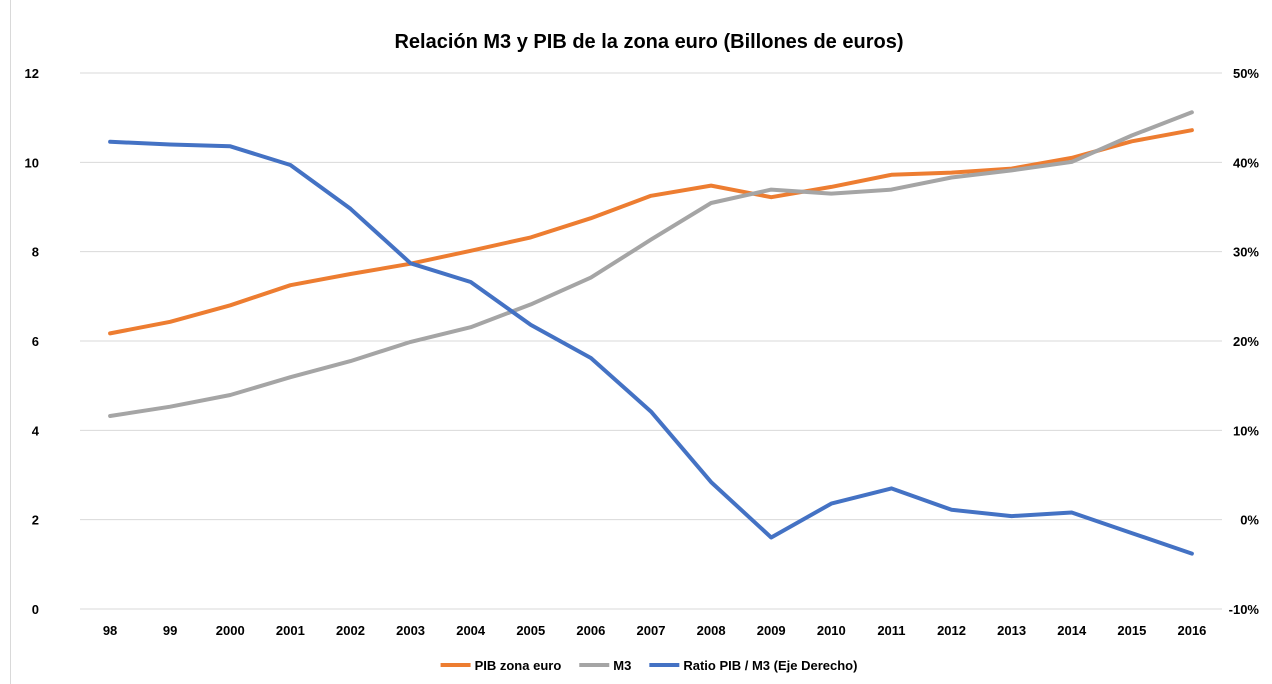  Describe the element at coordinates (1131, 630) in the screenshot. I see `x-tick-label: 2015` at that location.